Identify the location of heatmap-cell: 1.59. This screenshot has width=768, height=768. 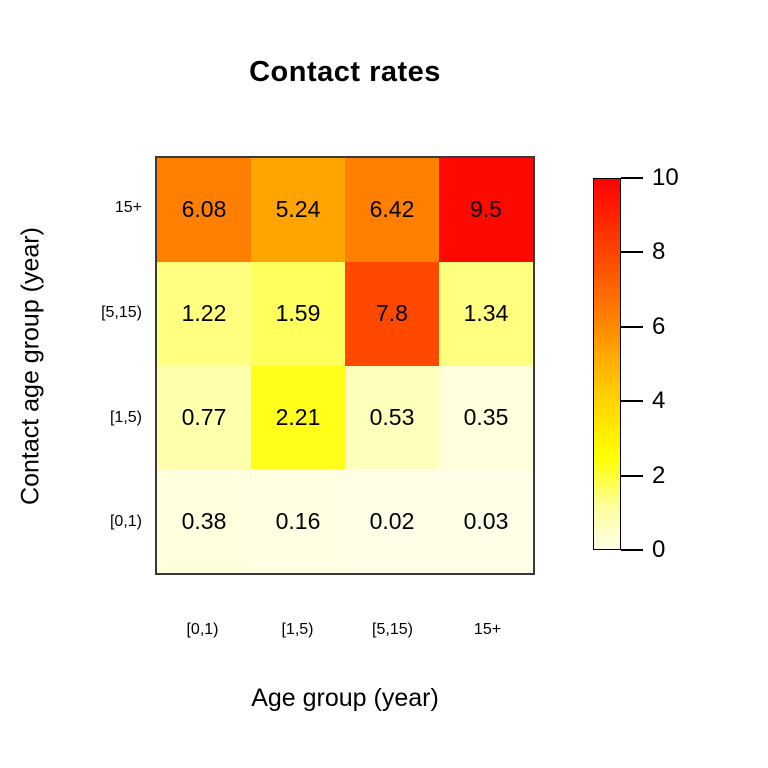
(298, 313).